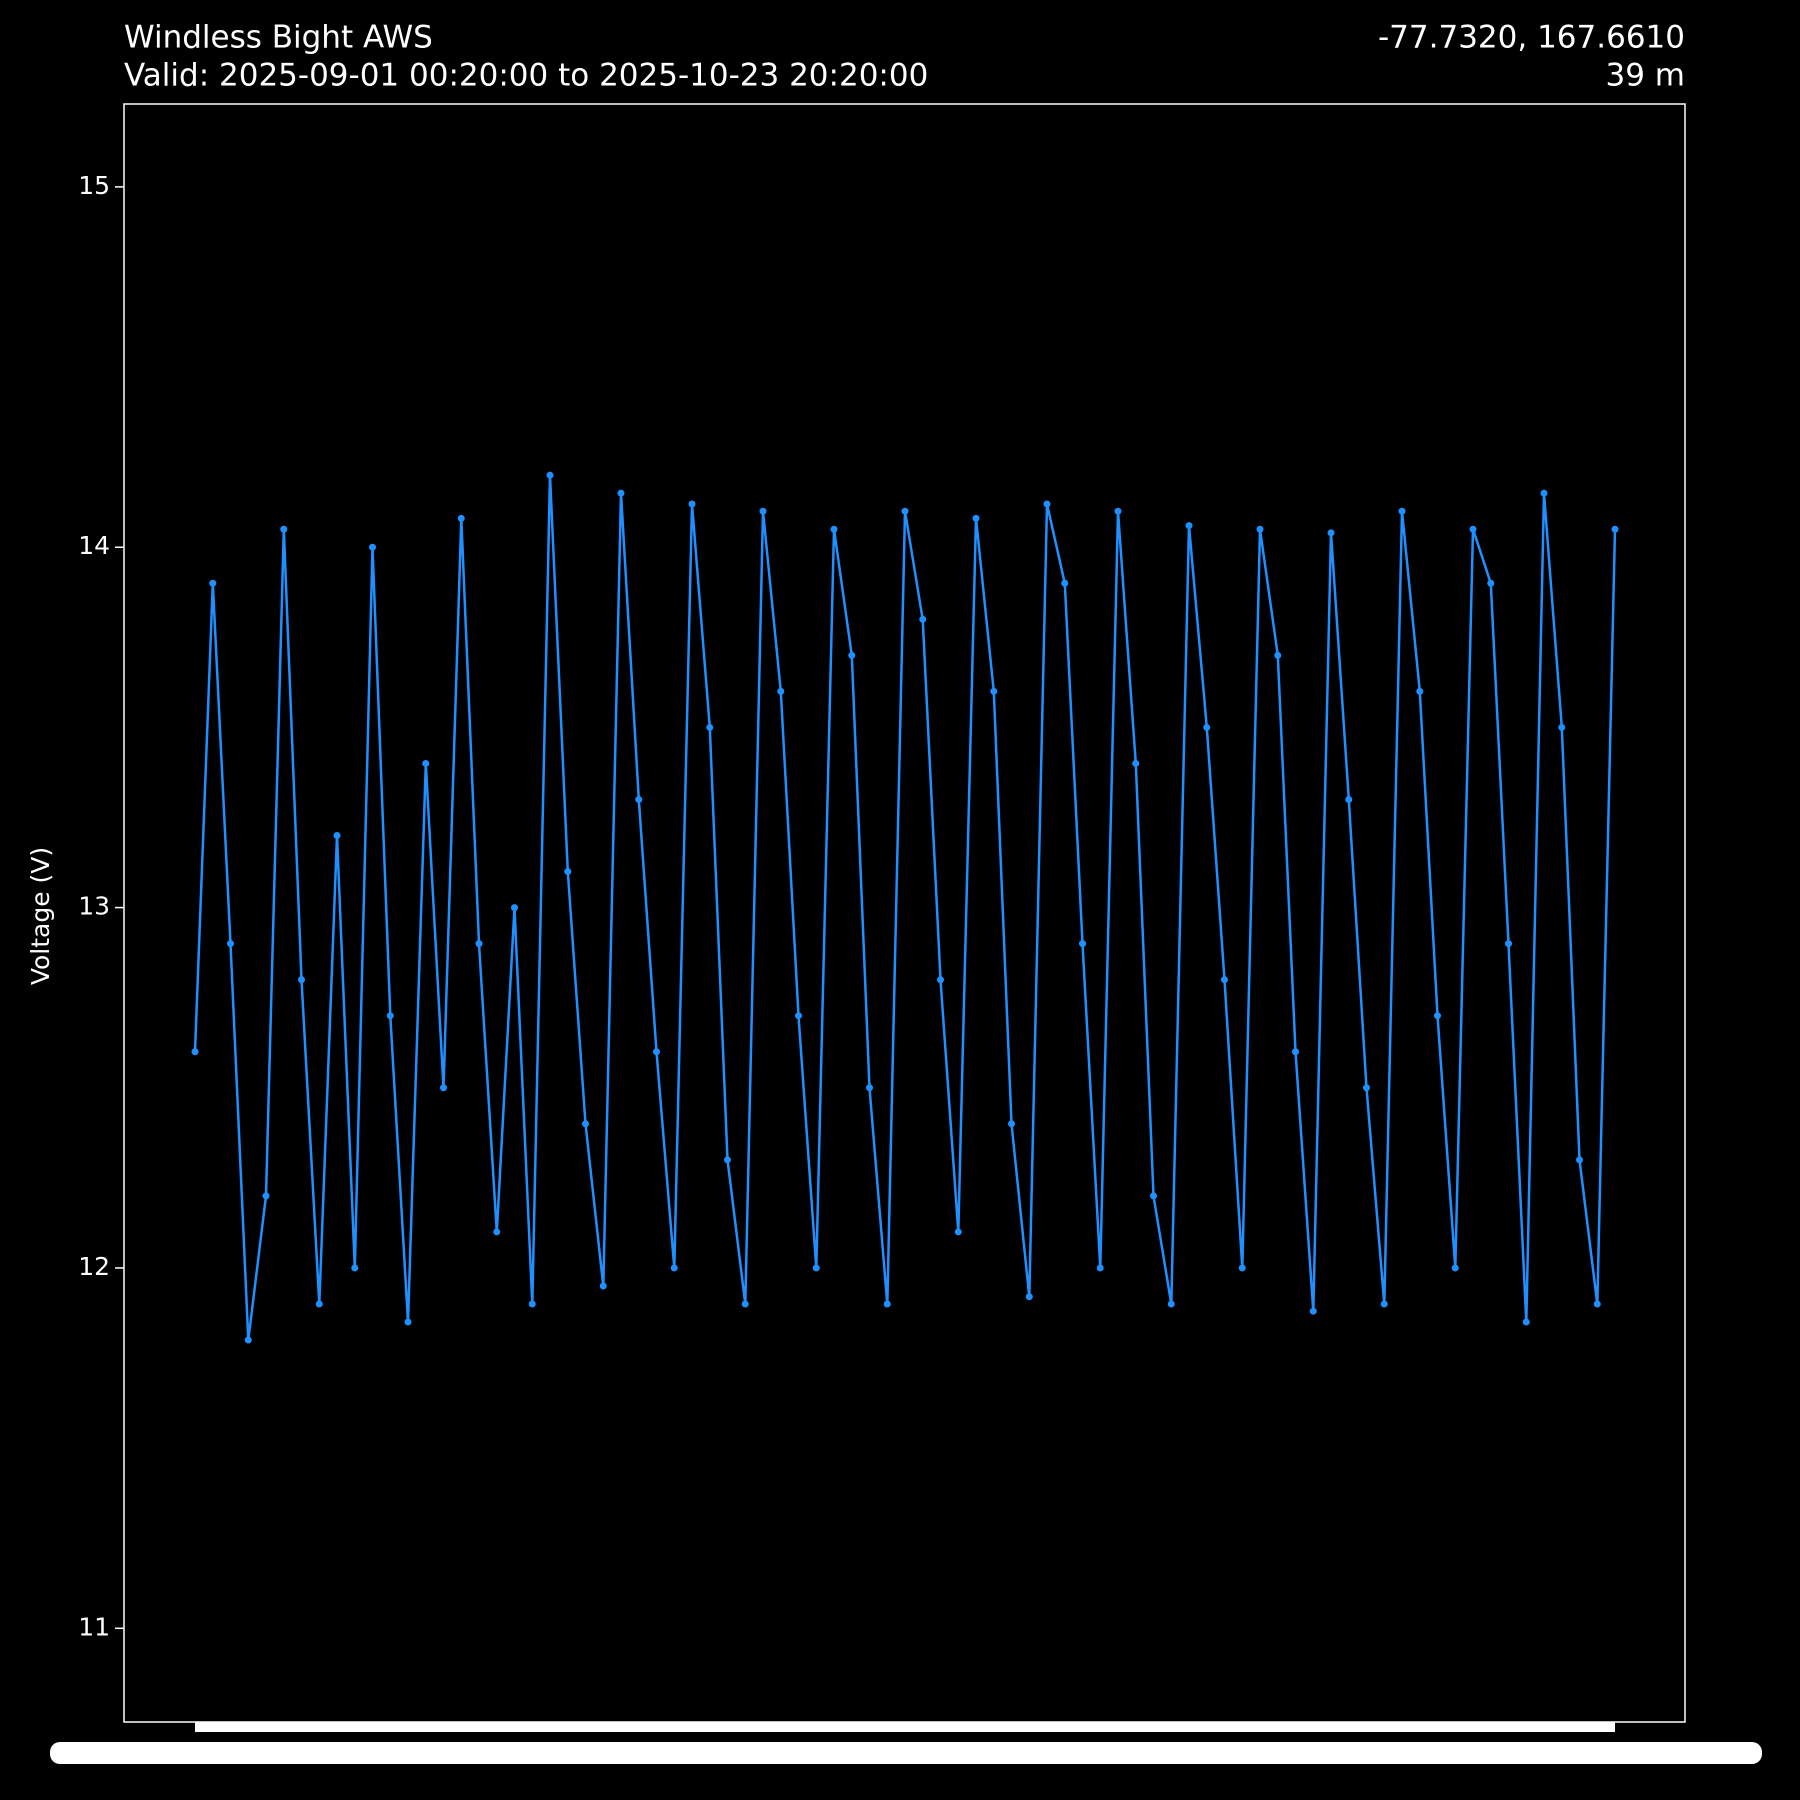 Image resolution: width=1800 pixels, height=1800 pixels. What do you see at coordinates (94, 906) in the screenshot?
I see `y-tick-label: 13` at bounding box center [94, 906].